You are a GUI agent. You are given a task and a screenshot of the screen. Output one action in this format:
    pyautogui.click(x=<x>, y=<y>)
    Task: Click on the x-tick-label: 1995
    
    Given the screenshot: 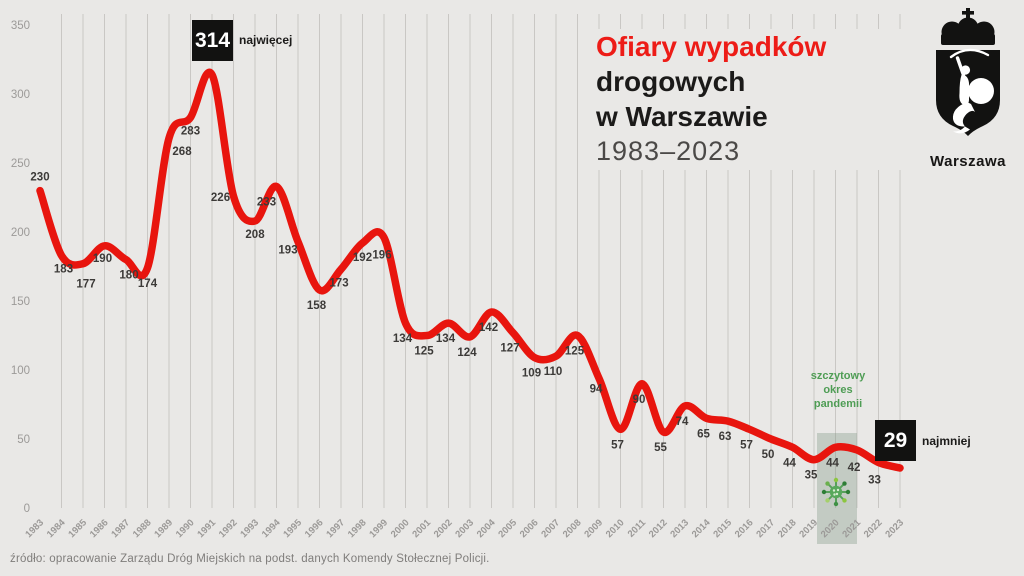 What is the action you would take?
    pyautogui.click(x=292, y=528)
    